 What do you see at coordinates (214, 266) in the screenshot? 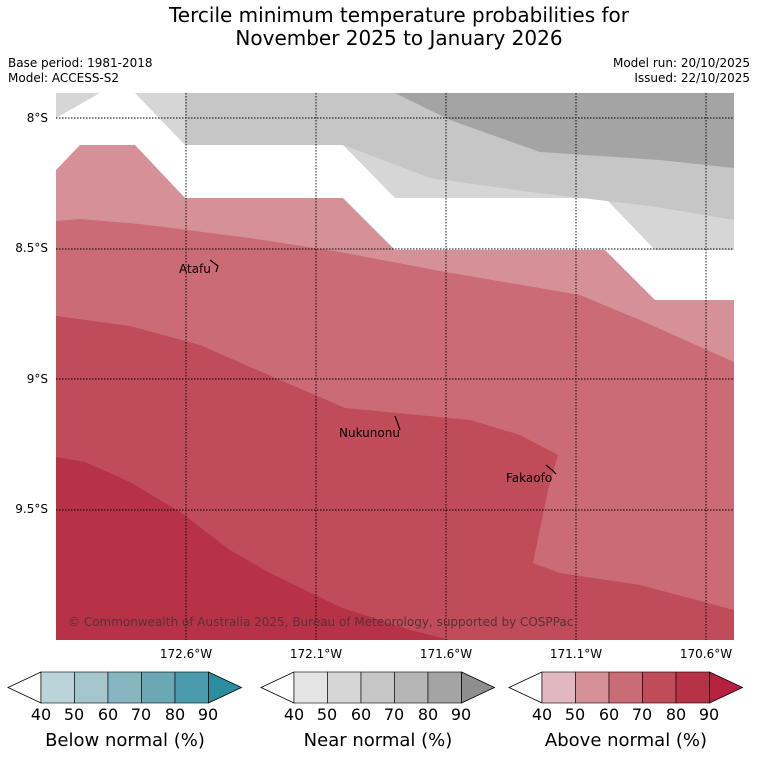
I see `atafu-outline` at bounding box center [214, 266].